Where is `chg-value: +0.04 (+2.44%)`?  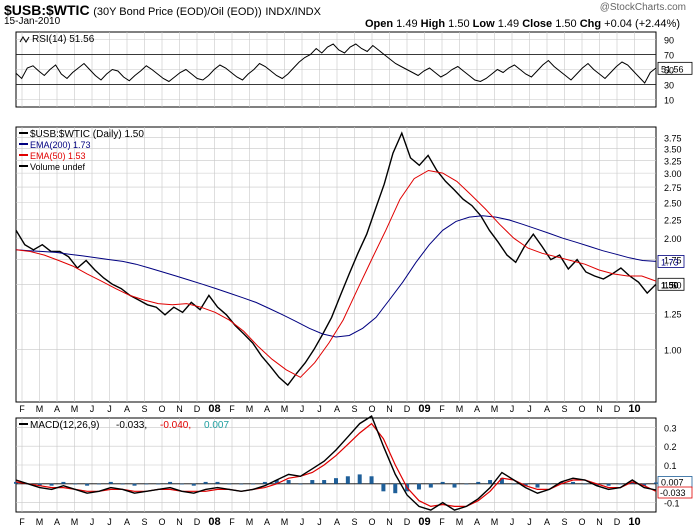
chg-value: +0.04 (+2.44%) is located at coordinates (642, 24).